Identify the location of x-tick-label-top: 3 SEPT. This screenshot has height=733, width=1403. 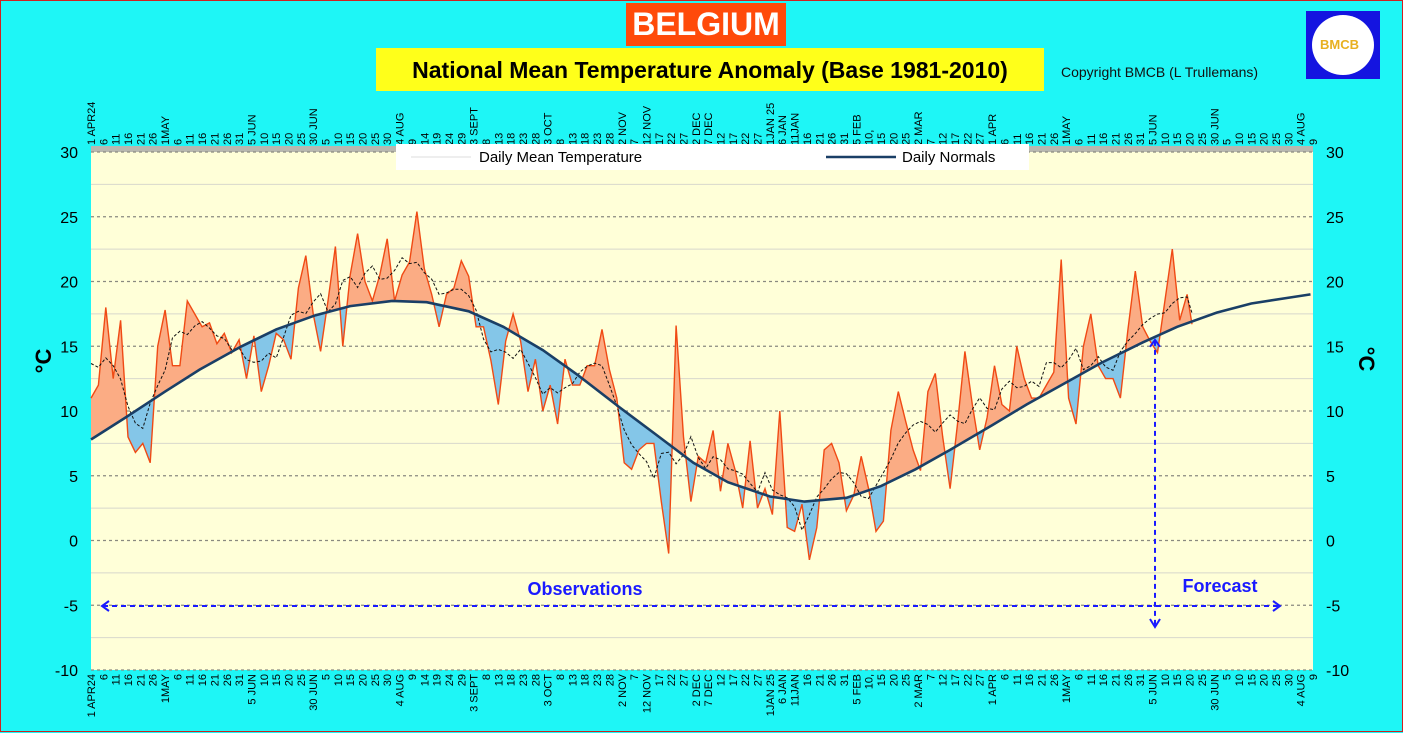
(475, 126).